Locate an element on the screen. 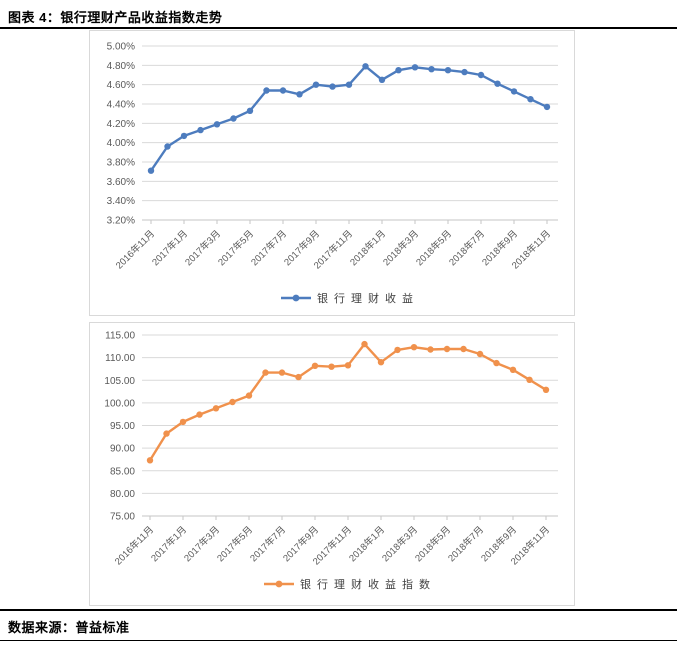  legend: 银行理财收益 is located at coordinates (350, 298).